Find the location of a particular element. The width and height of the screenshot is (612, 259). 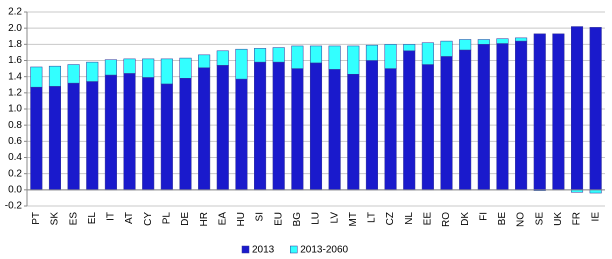

y-tick-label: 0.6 is located at coordinates (15, 141).